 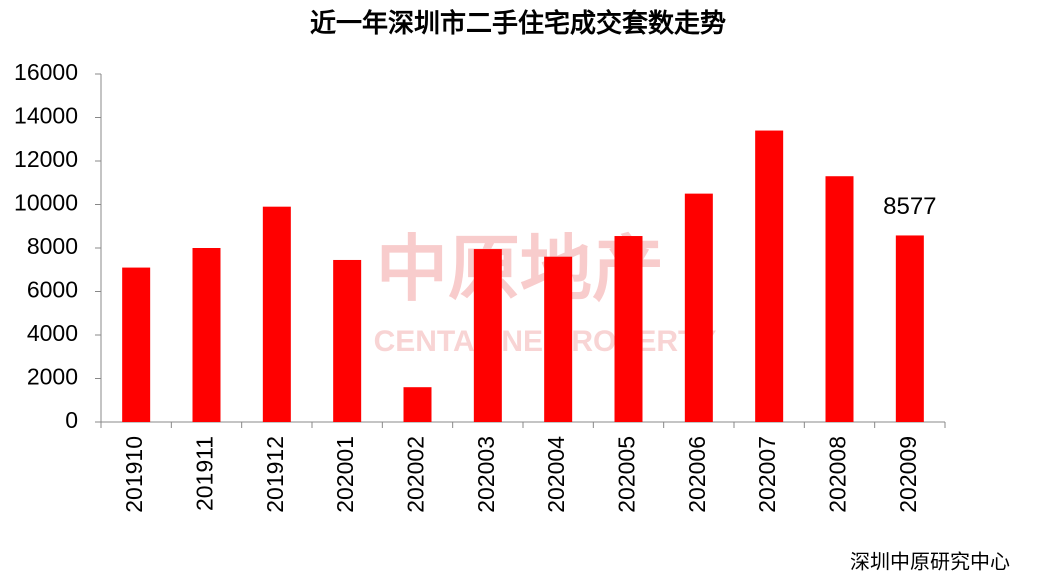 I want to click on x-tick-label: 202003, so click(x=486, y=474).